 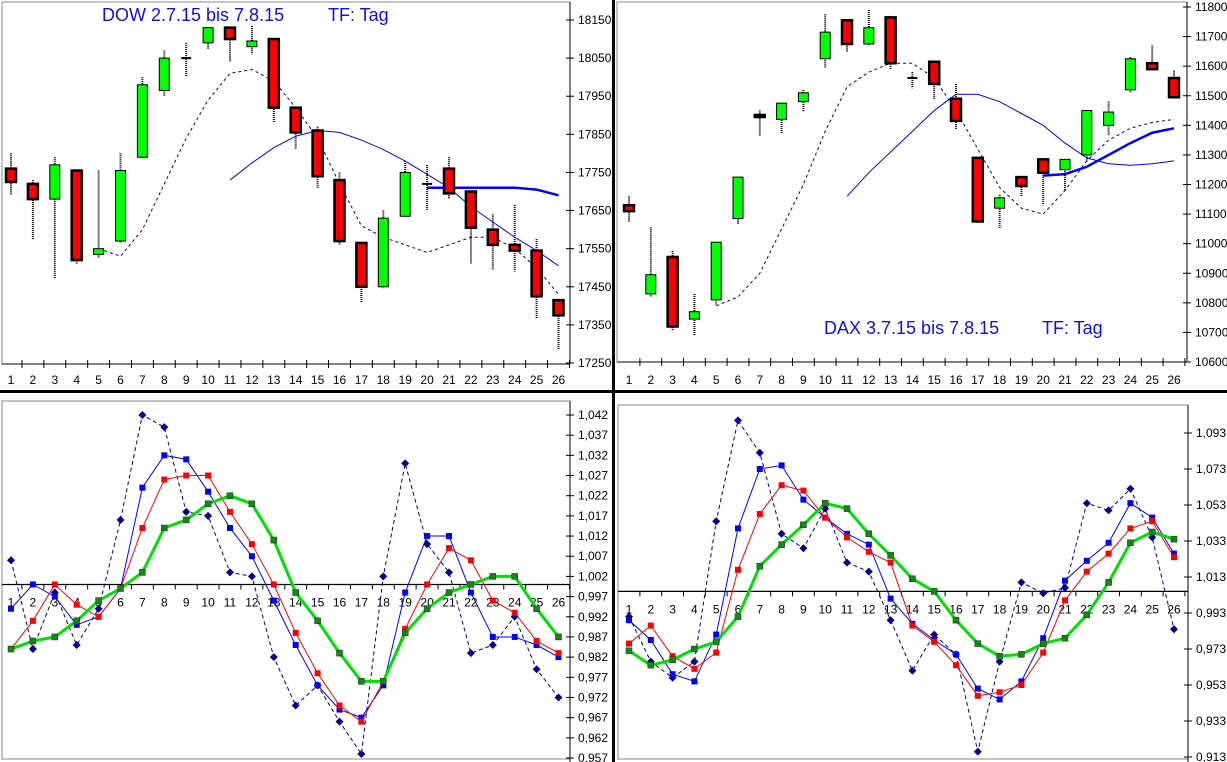 What do you see at coordinates (595, 96) in the screenshot?
I see `y-tick-label: 17950` at bounding box center [595, 96].